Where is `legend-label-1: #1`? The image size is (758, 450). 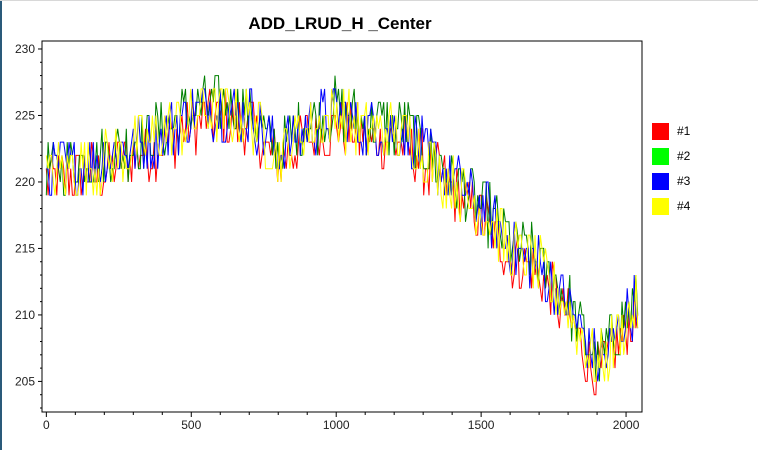 legend-label-1: #1 is located at coordinates (684, 131).